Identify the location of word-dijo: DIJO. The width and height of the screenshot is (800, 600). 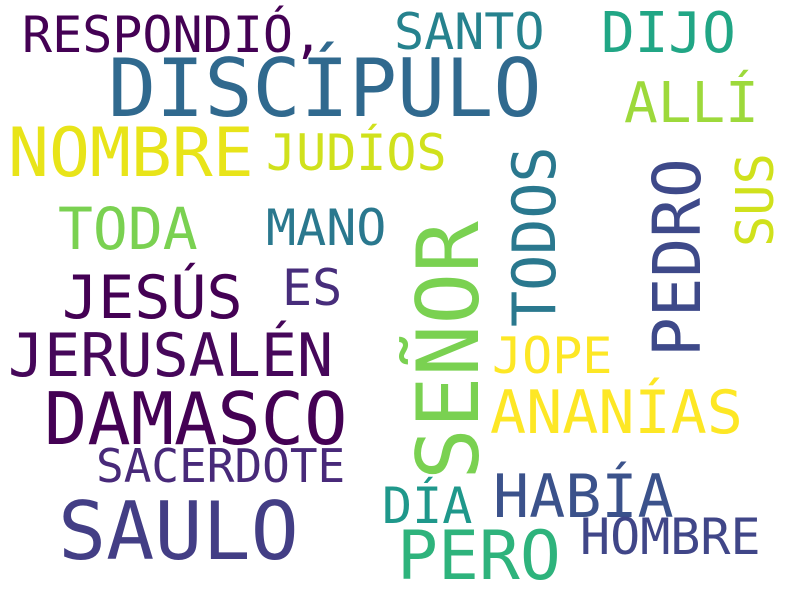
(668, 33).